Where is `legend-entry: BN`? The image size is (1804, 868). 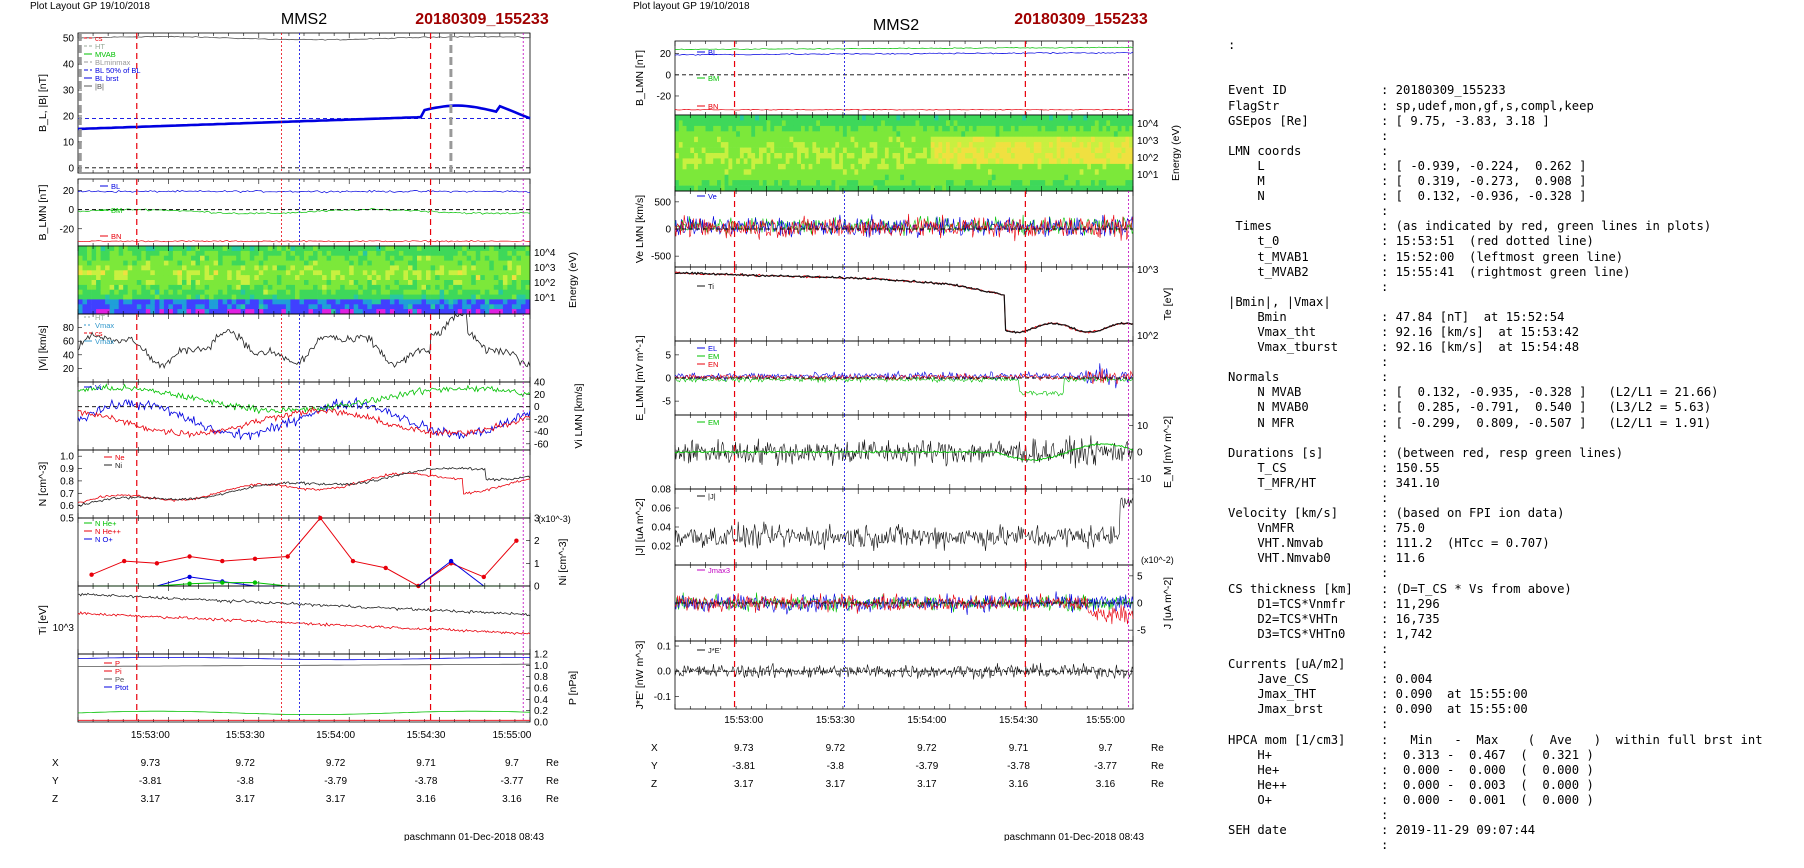
legend-entry: BN is located at coordinates (116, 236).